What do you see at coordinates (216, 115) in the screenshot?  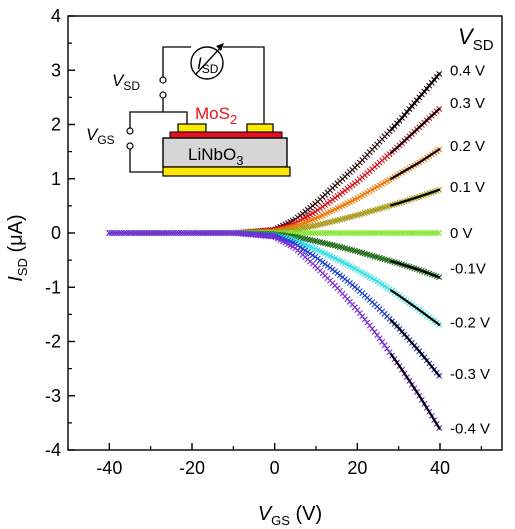 I see `mos2-label: MoS2` at bounding box center [216, 115].